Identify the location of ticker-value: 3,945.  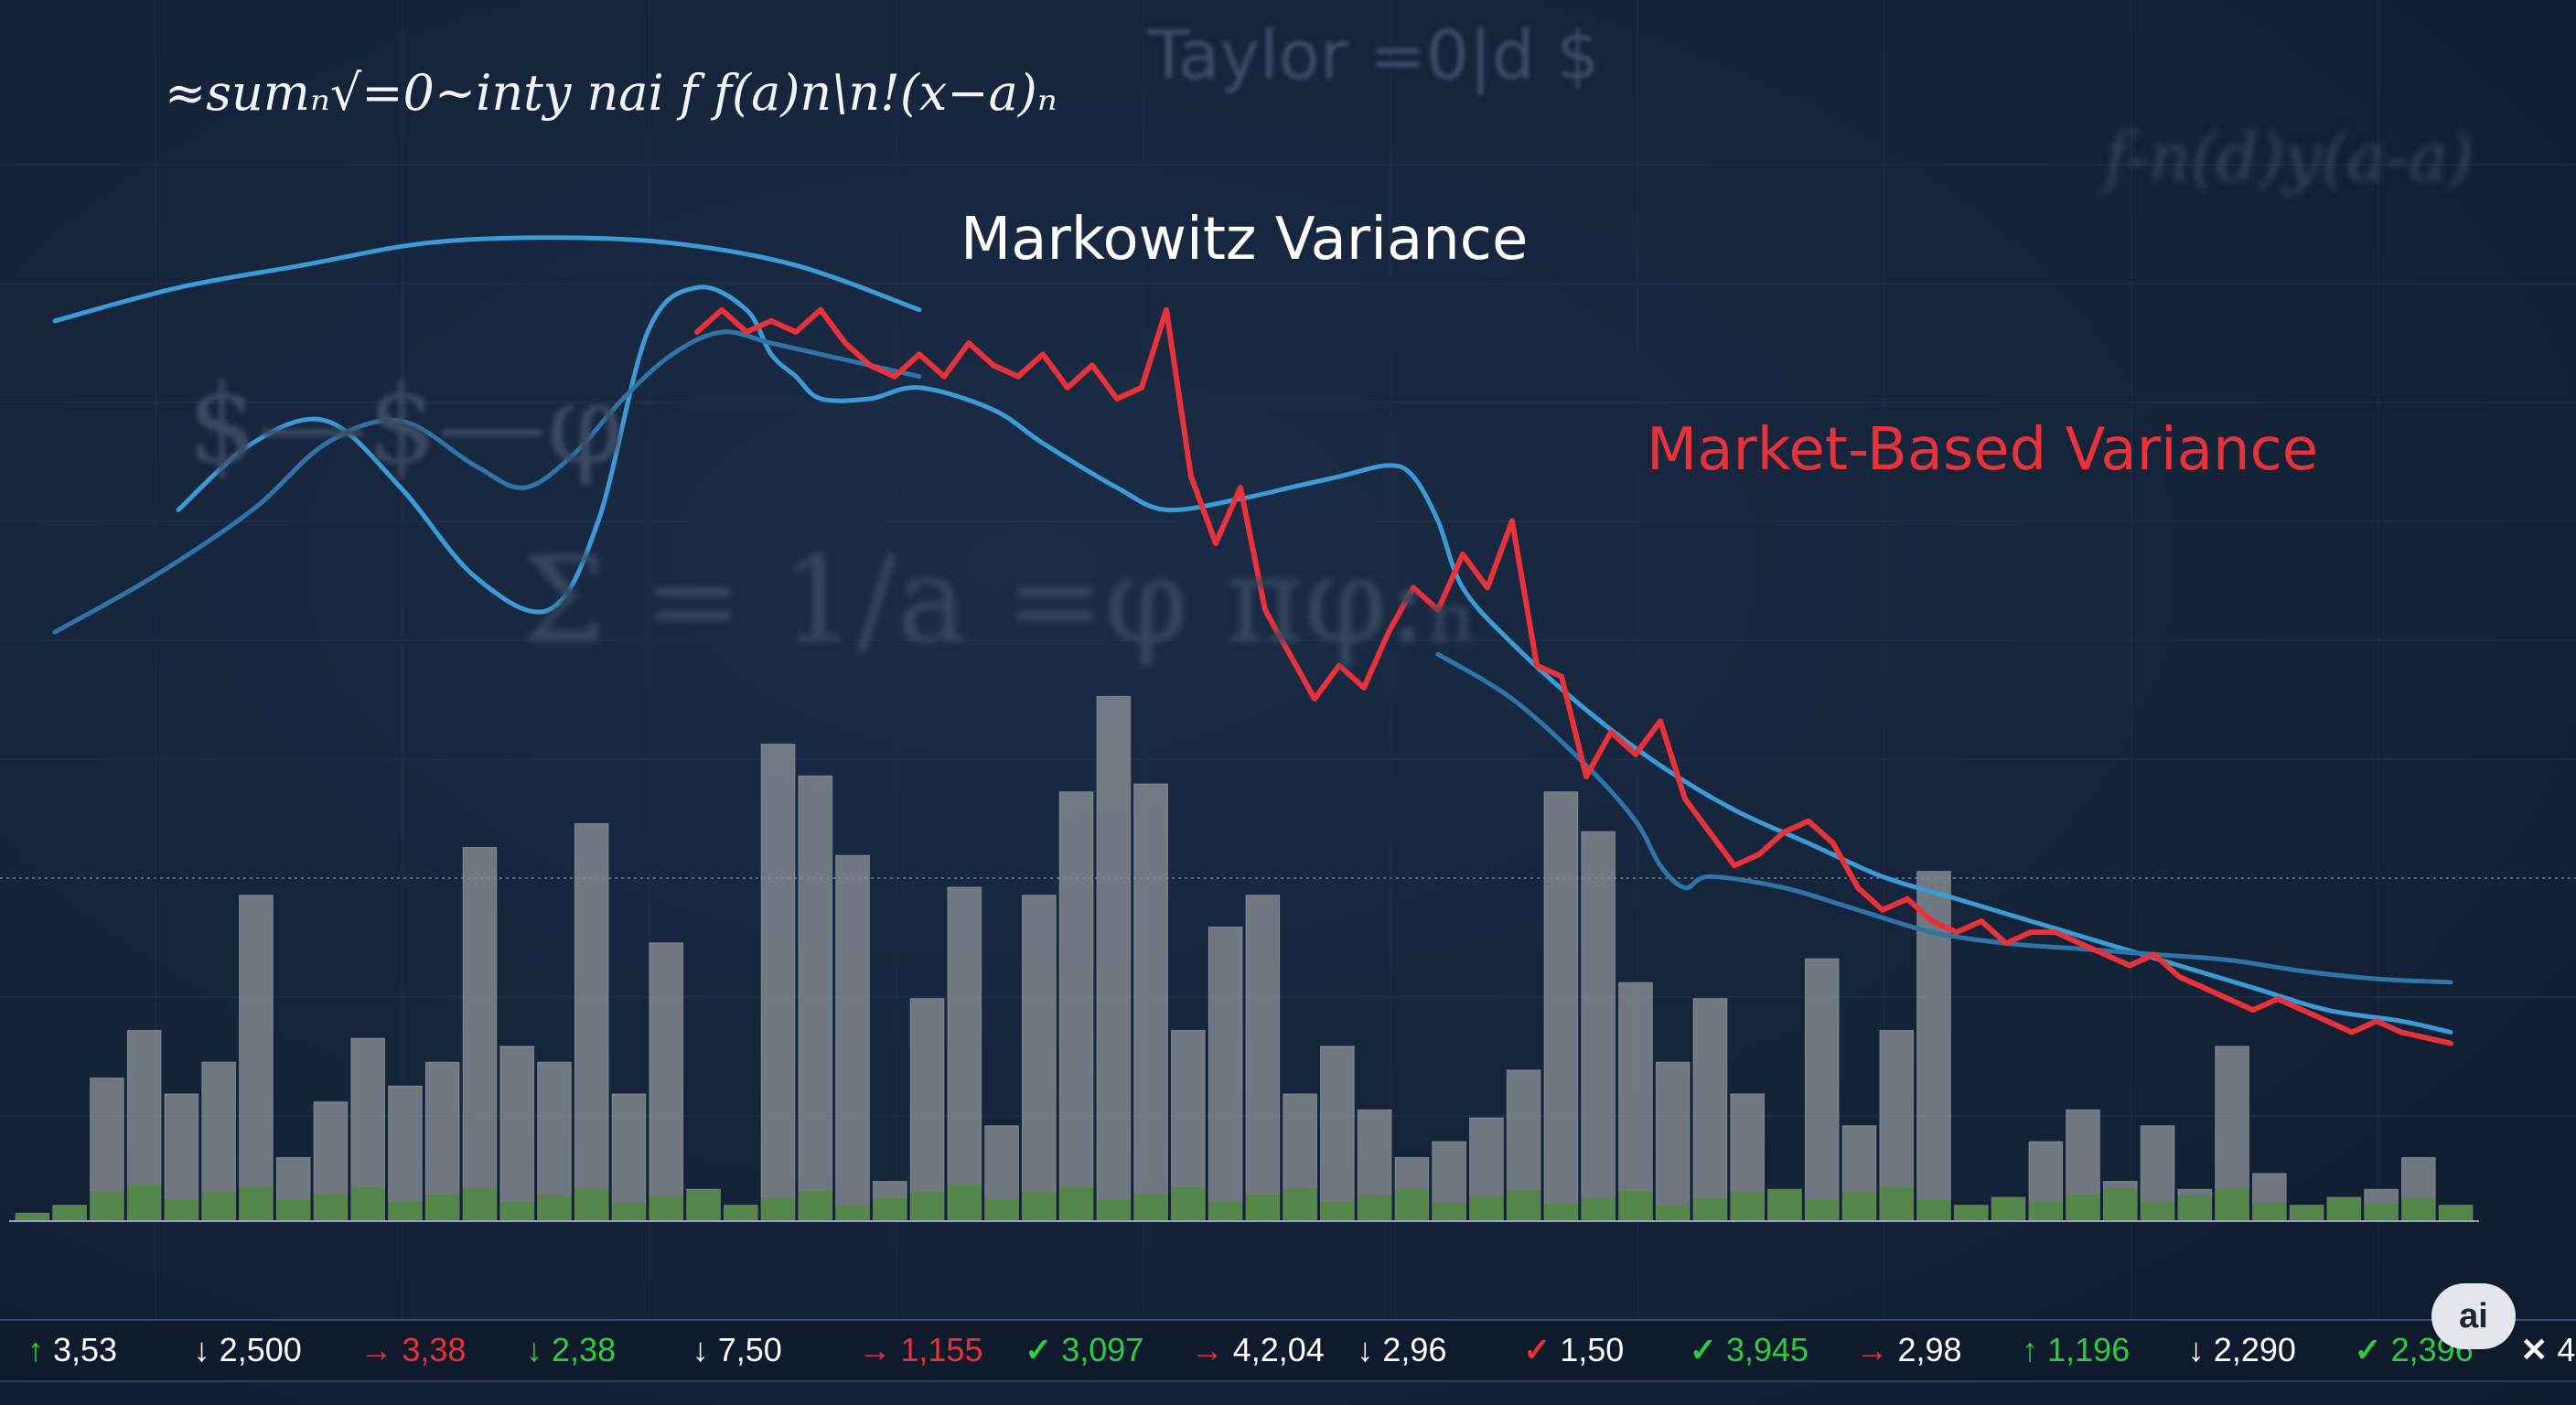
(1767, 1350).